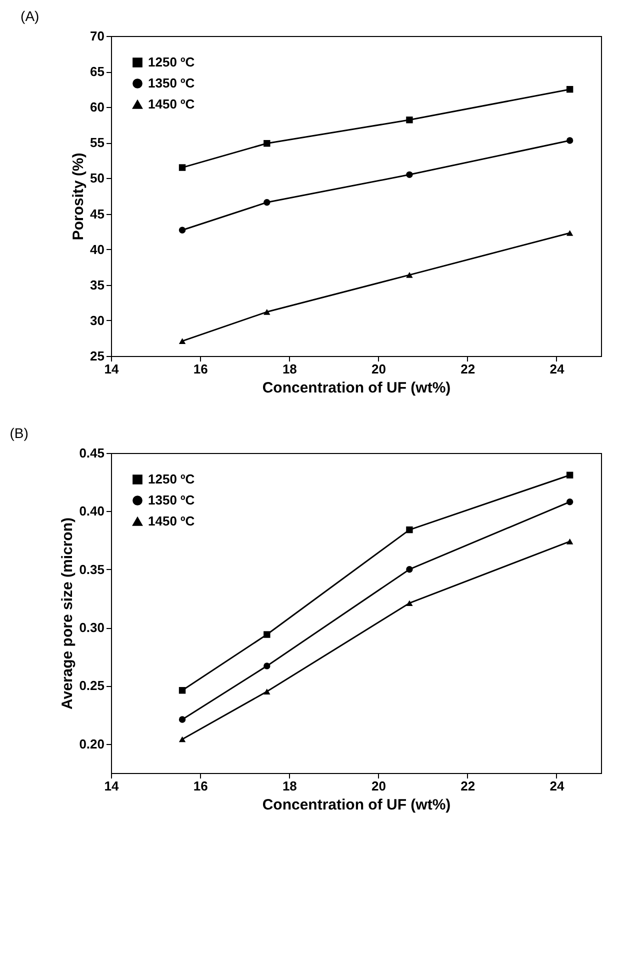 This screenshot has height=975, width=630. Describe the element at coordinates (97, 36) in the screenshot. I see `y-tick-label: 70` at that location.